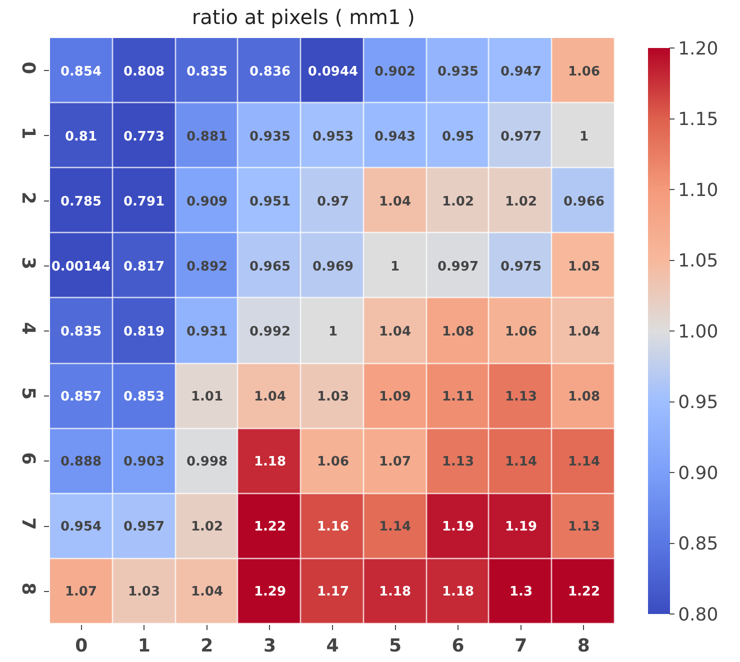  I want to click on data-label: 0.992, so click(270, 332).